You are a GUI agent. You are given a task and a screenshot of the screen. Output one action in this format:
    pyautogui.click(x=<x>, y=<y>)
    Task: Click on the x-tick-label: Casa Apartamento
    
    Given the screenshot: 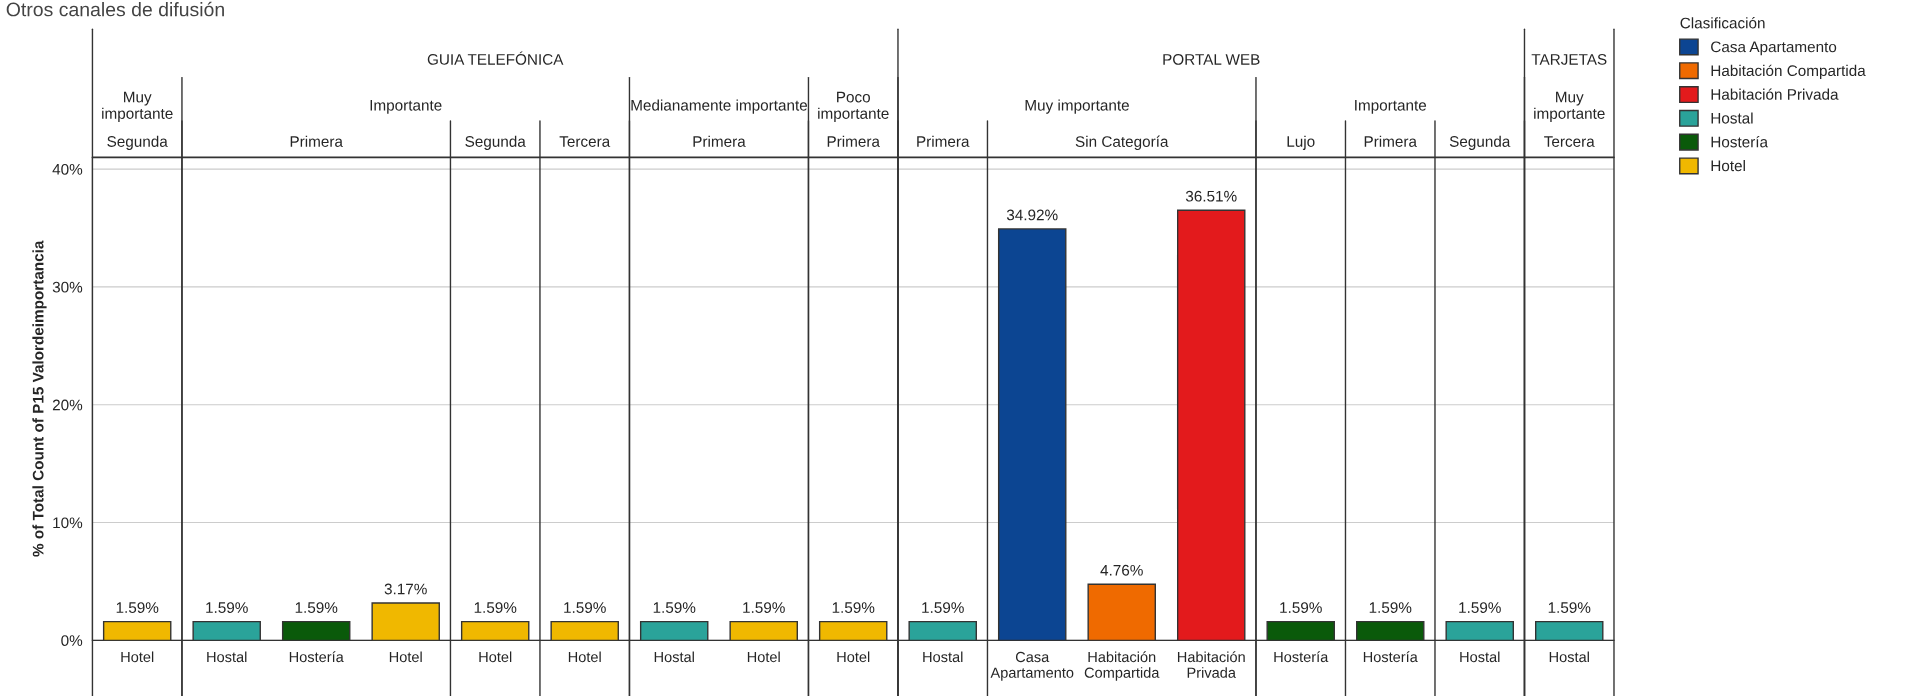 What is the action you would take?
    pyautogui.click(x=1032, y=666)
    